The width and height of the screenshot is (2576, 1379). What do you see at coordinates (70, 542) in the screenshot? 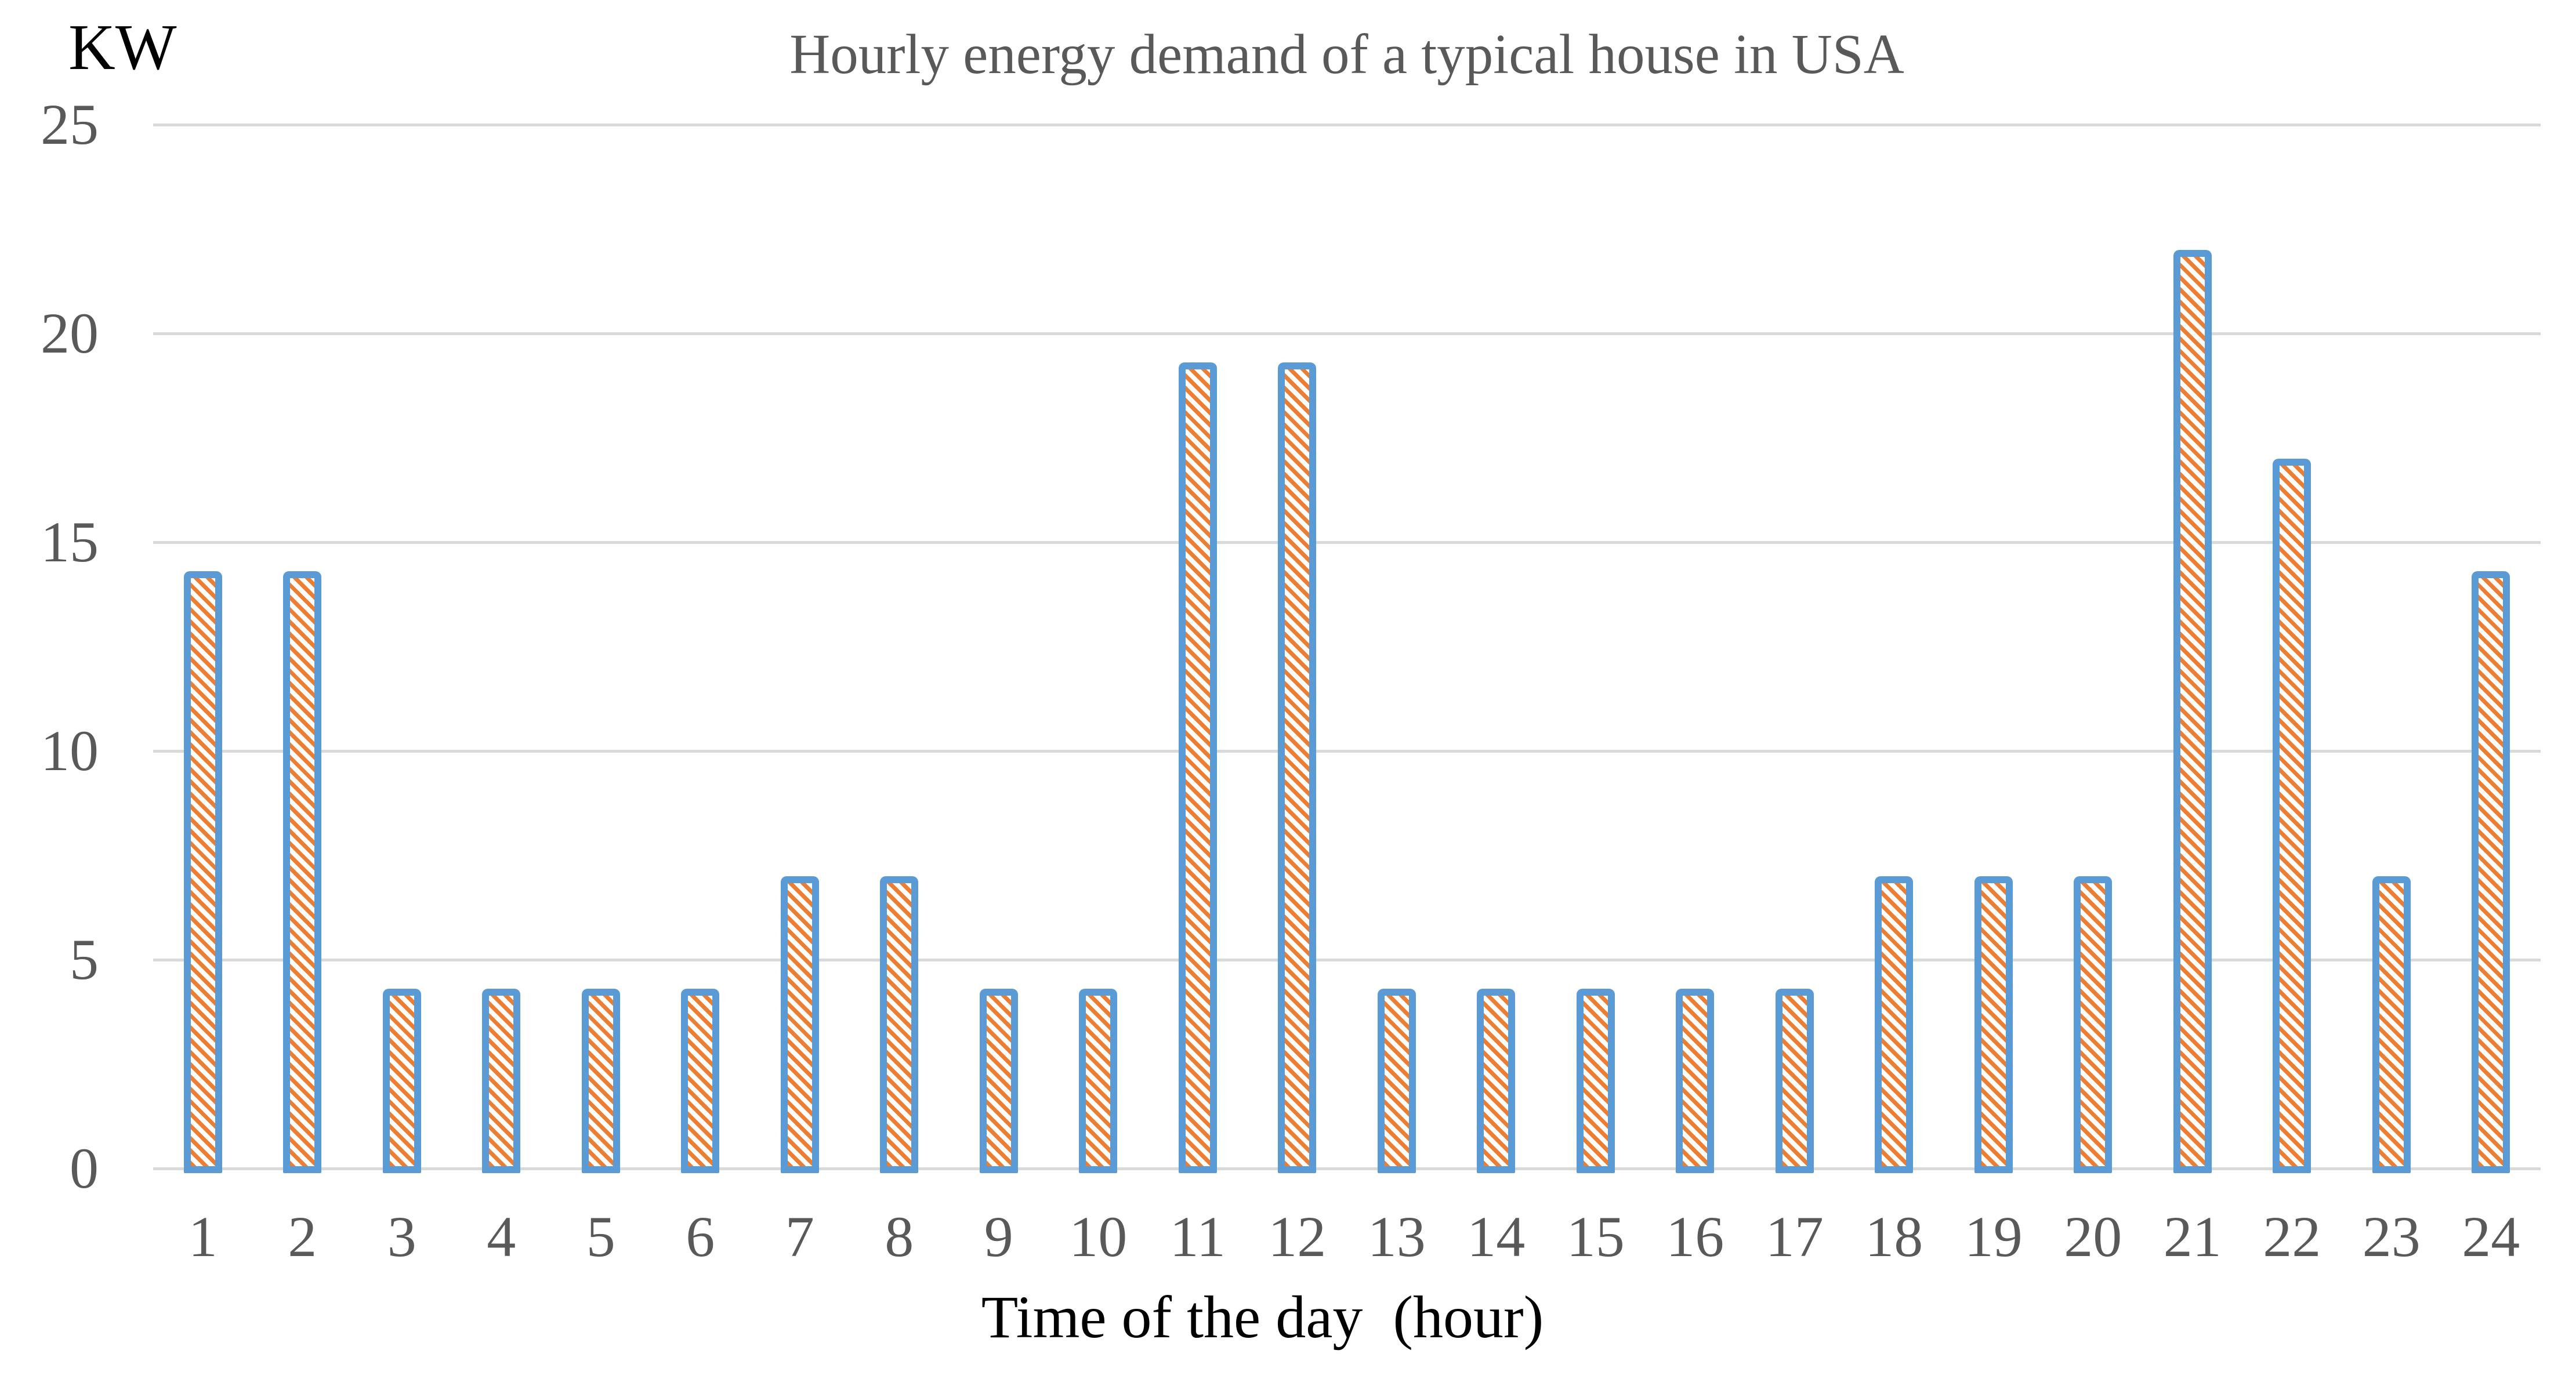
I see `y-axis-tick-label-15: 15` at bounding box center [70, 542].